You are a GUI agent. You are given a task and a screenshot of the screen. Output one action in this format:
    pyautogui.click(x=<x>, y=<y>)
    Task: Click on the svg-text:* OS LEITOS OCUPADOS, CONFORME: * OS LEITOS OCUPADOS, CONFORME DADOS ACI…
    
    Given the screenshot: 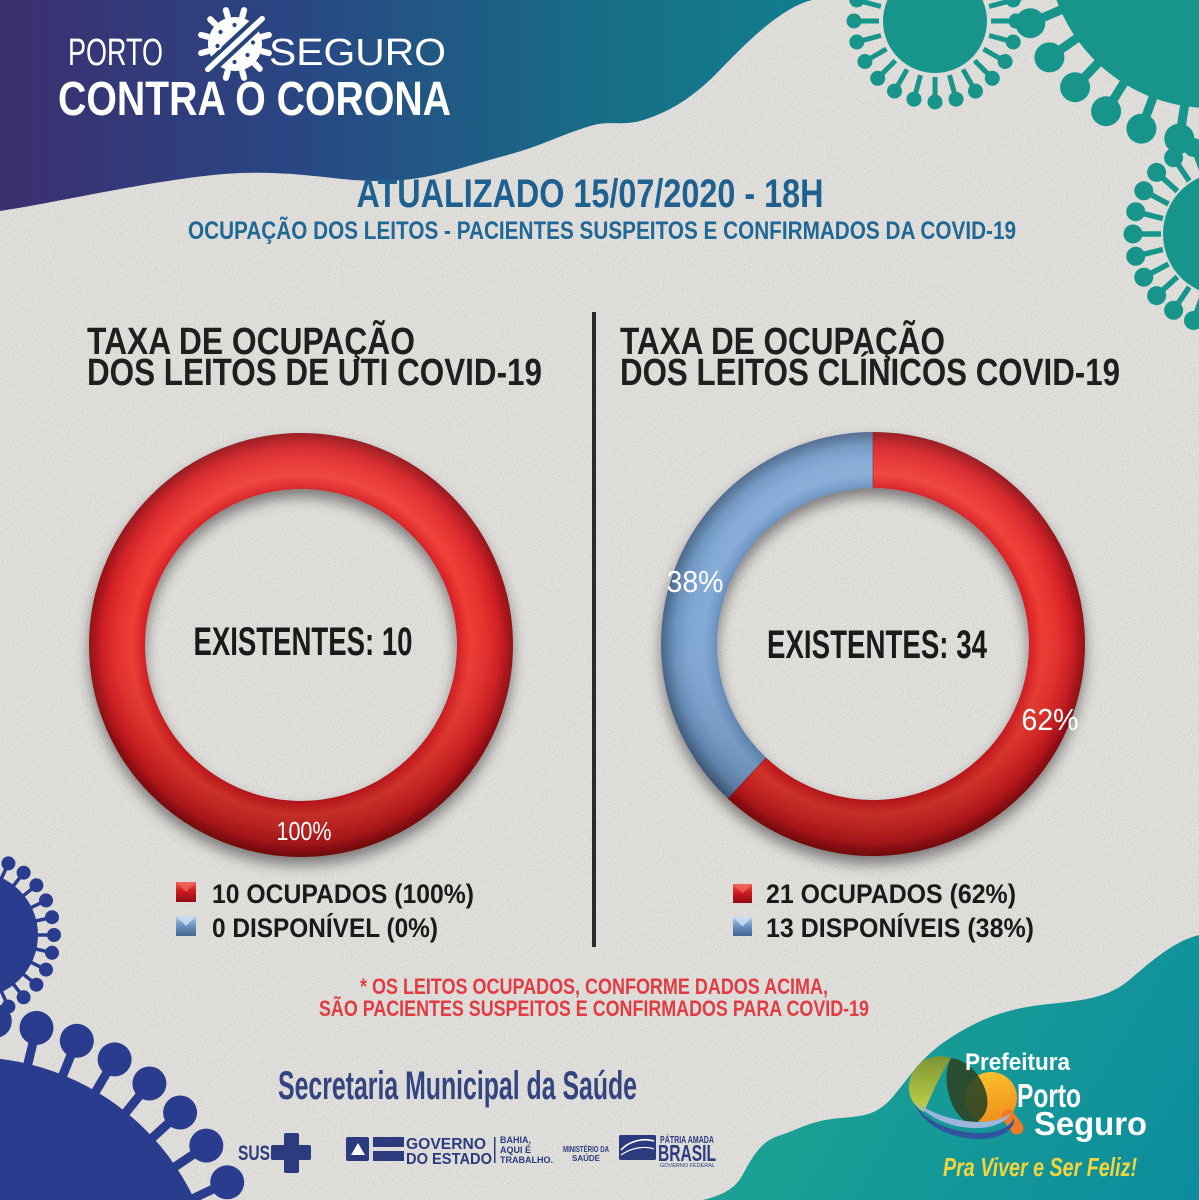 What is the action you would take?
    pyautogui.click(x=594, y=986)
    